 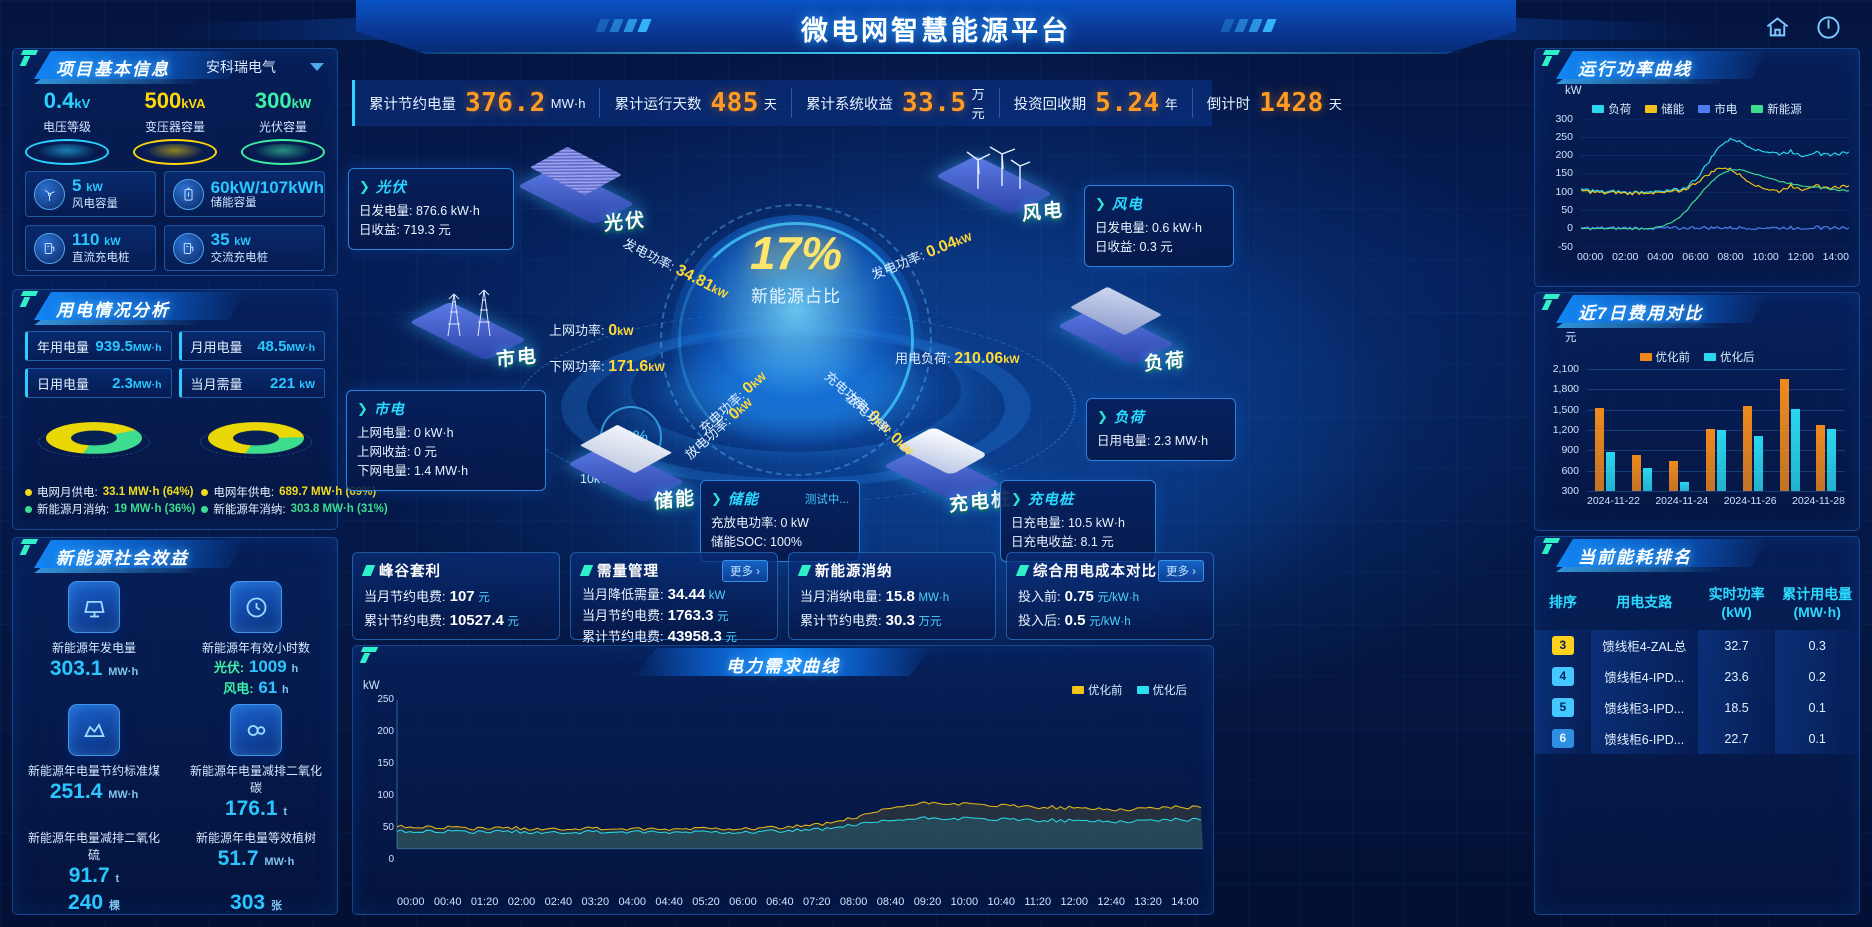 I want to click on node-storage: 储能, so click(x=629, y=465).